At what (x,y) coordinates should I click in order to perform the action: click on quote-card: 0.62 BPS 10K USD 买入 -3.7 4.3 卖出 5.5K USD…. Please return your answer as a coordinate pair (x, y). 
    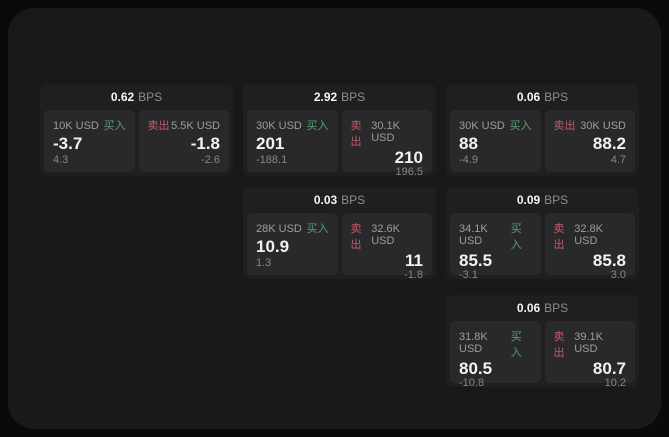
    Looking at the image, I should click on (136, 130).